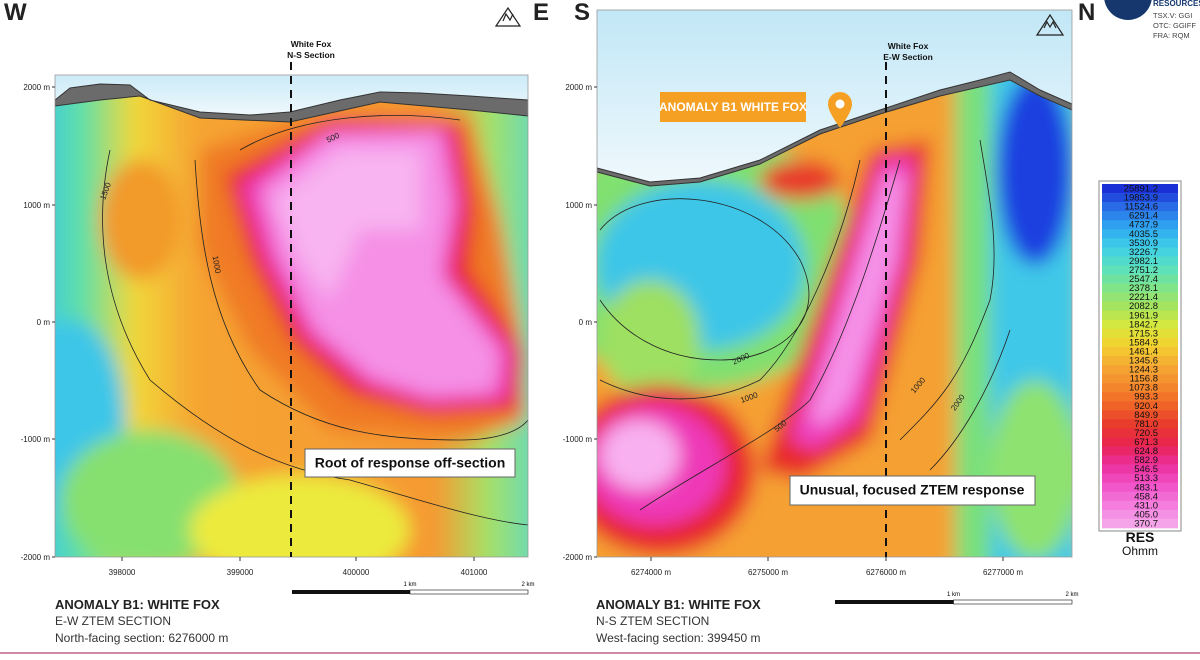  What do you see at coordinates (1176, 4) in the screenshot?
I see `logo-name: RESOURCES` at bounding box center [1176, 4].